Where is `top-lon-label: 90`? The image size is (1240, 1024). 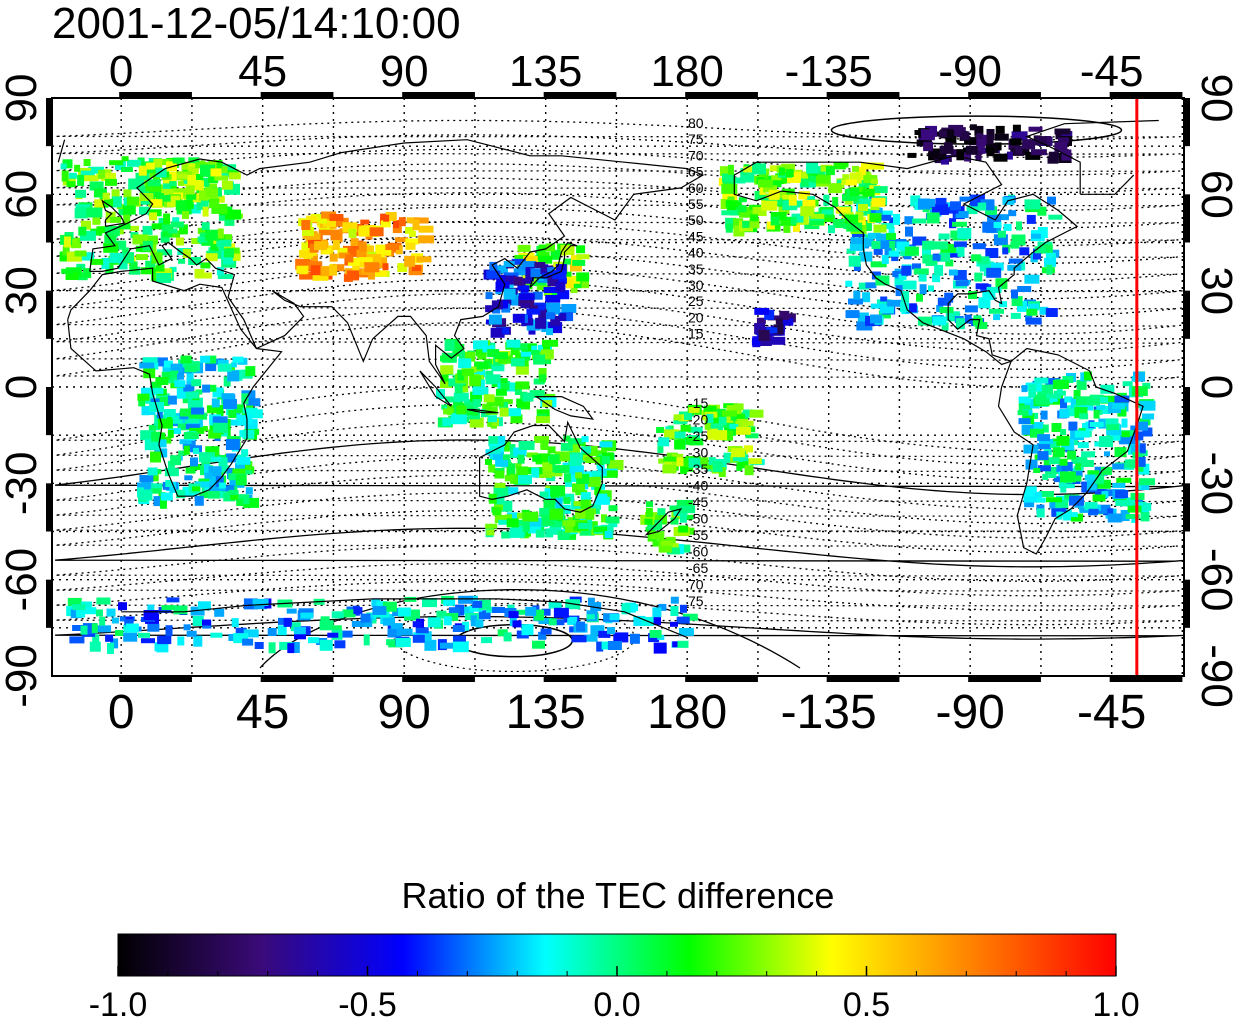
top-lon-label: 90 is located at coordinates (404, 71).